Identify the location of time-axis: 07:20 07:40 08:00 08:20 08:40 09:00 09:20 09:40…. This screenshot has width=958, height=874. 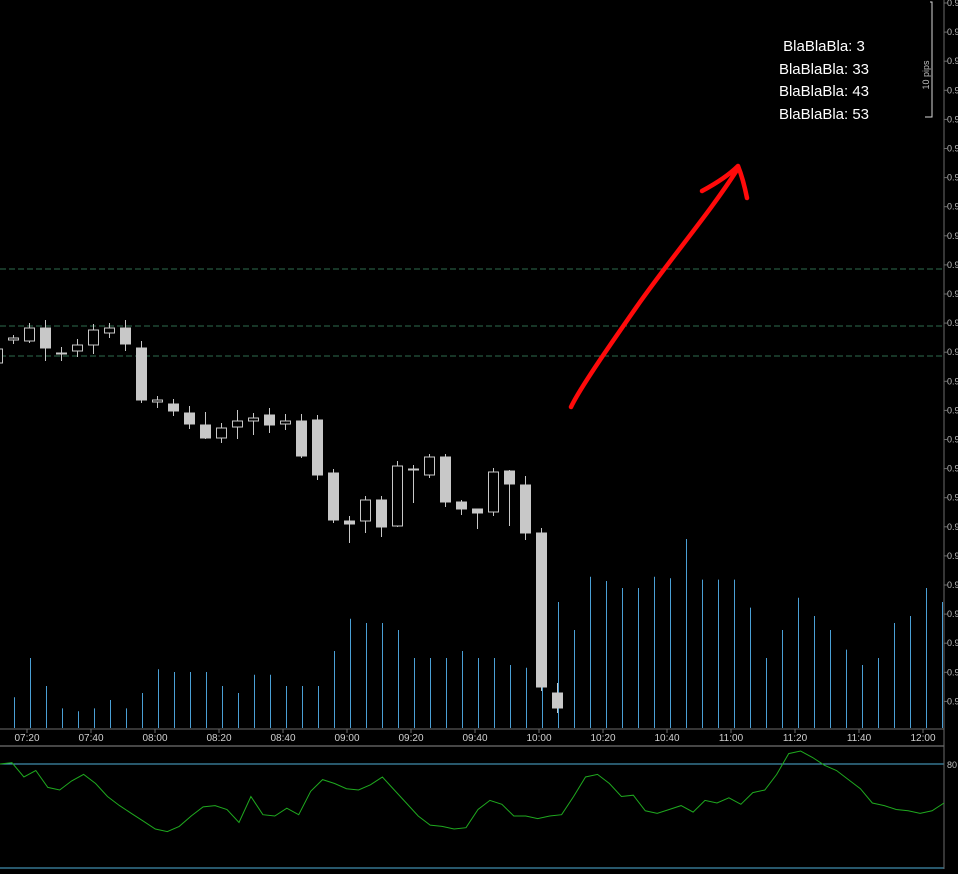
(472, 736).